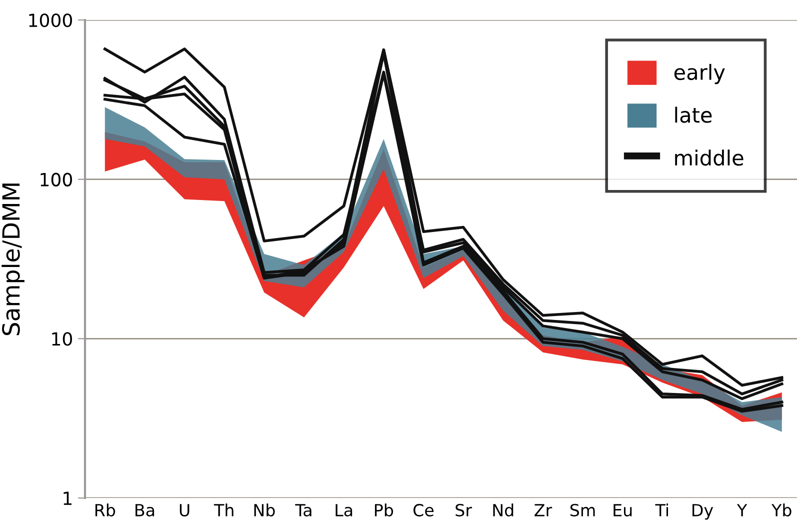  Describe the element at coordinates (781, 510) in the screenshot. I see `x-tick-label: Yb` at that location.